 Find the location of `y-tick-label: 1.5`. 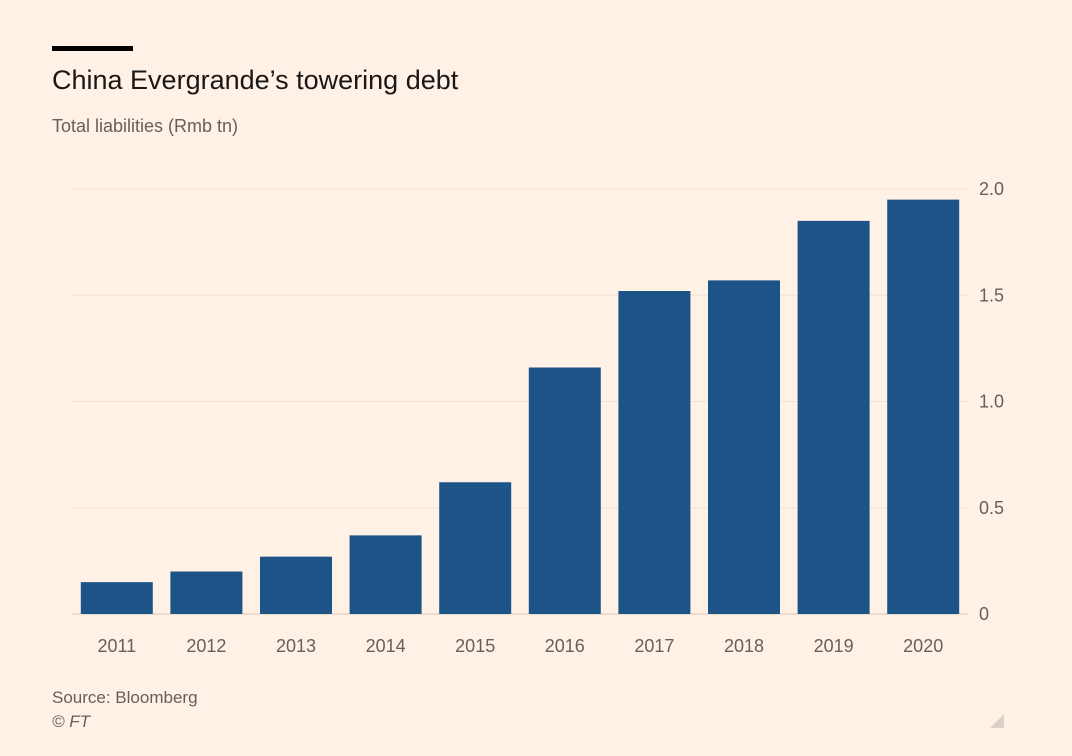

y-tick-label: 1.5 is located at coordinates (991, 295).